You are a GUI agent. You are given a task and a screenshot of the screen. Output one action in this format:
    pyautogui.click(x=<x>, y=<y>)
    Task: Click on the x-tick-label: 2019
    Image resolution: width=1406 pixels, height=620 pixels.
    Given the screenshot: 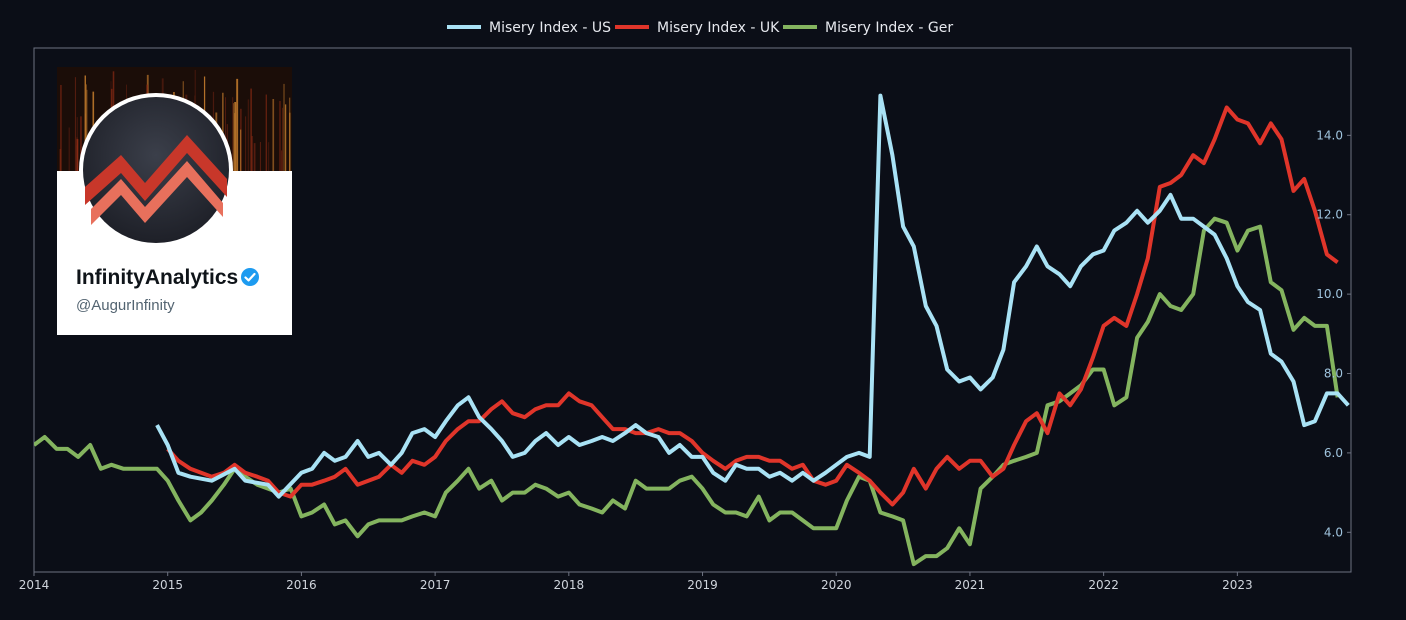 What is the action you would take?
    pyautogui.click(x=702, y=585)
    